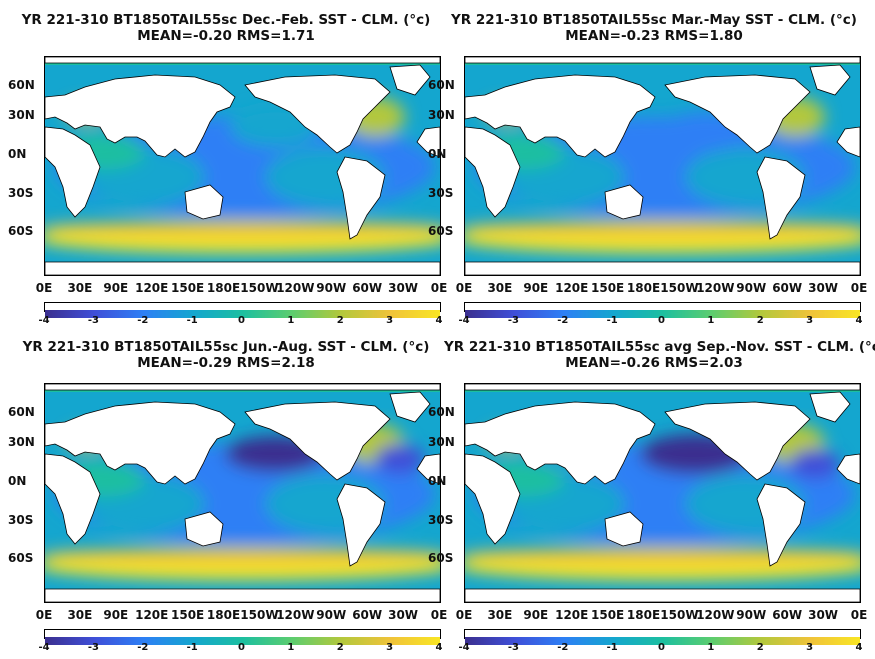 The image size is (875, 659). I want to click on panel-stats: MEAN=-0.26 RMS=2.03, so click(654, 363).